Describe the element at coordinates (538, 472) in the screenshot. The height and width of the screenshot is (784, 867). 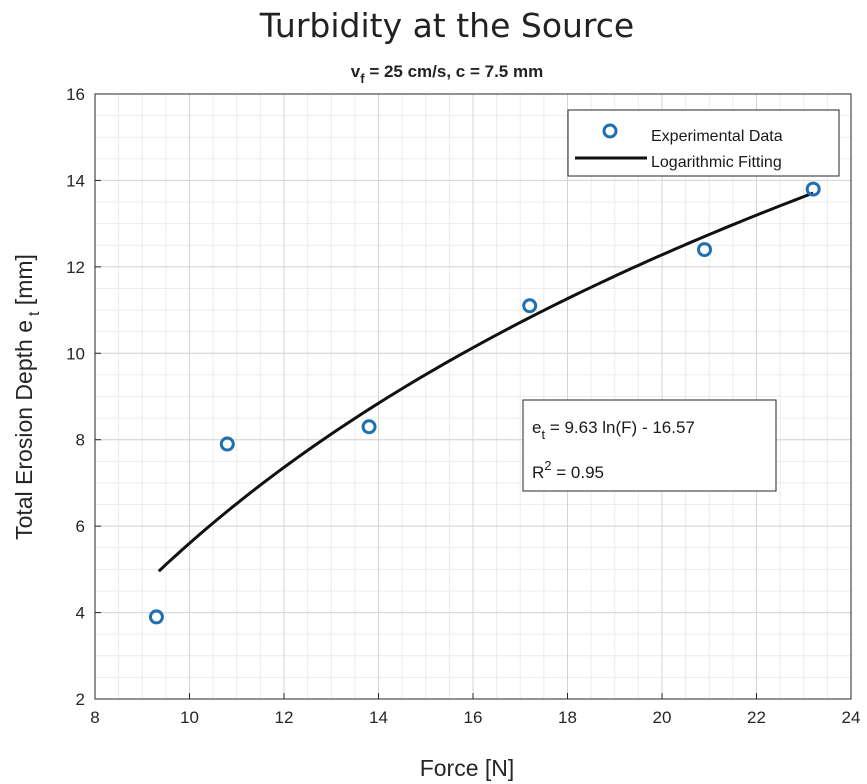
I see `annotation-r2-main: R` at that location.